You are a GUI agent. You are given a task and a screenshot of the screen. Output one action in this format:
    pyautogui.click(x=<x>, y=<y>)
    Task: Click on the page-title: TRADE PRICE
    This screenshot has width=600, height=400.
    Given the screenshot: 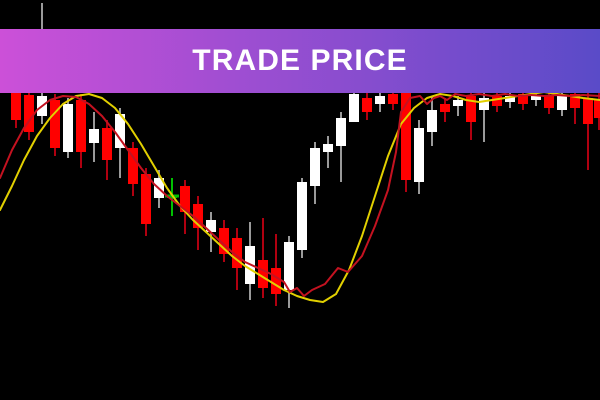 What is the action you would take?
    pyautogui.click(x=300, y=60)
    